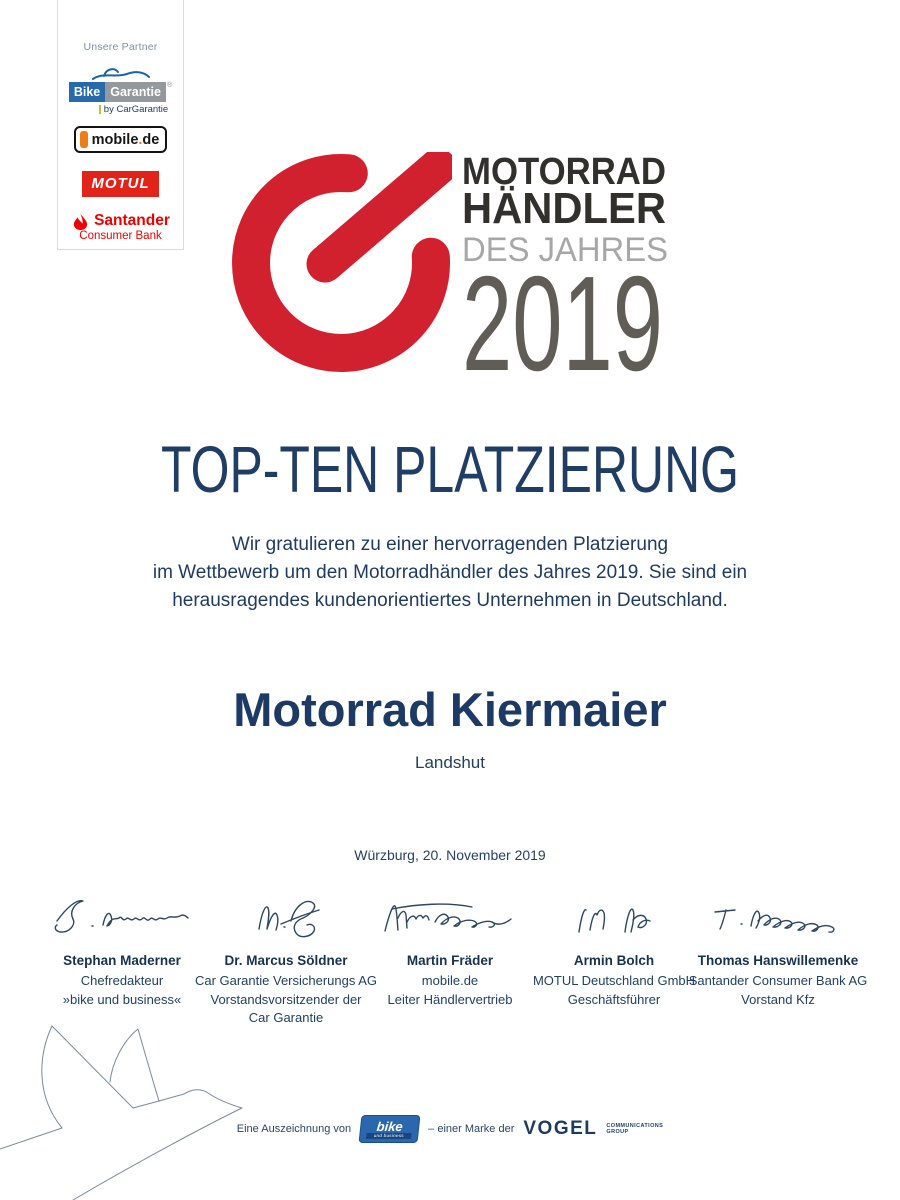 This screenshot has height=1200, width=900. I want to click on ring-arc, so click(341, 262).